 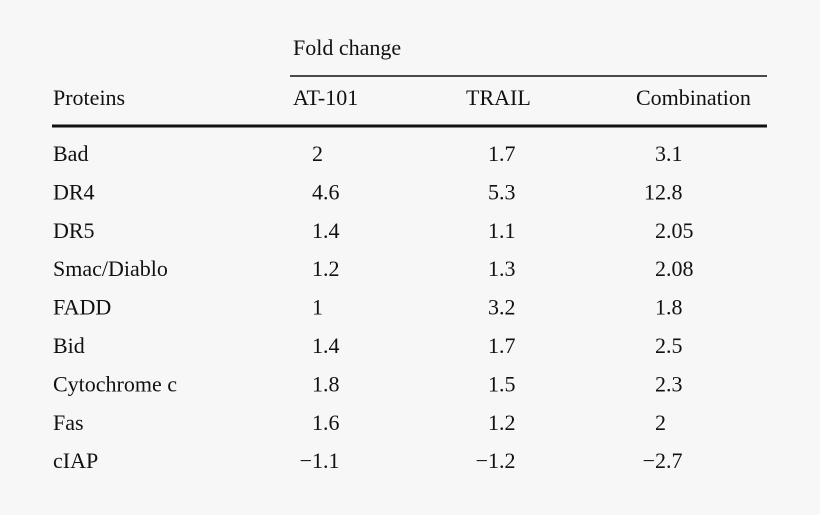 What do you see at coordinates (68, 422) in the screenshot?
I see `row-label: Fas` at bounding box center [68, 422].